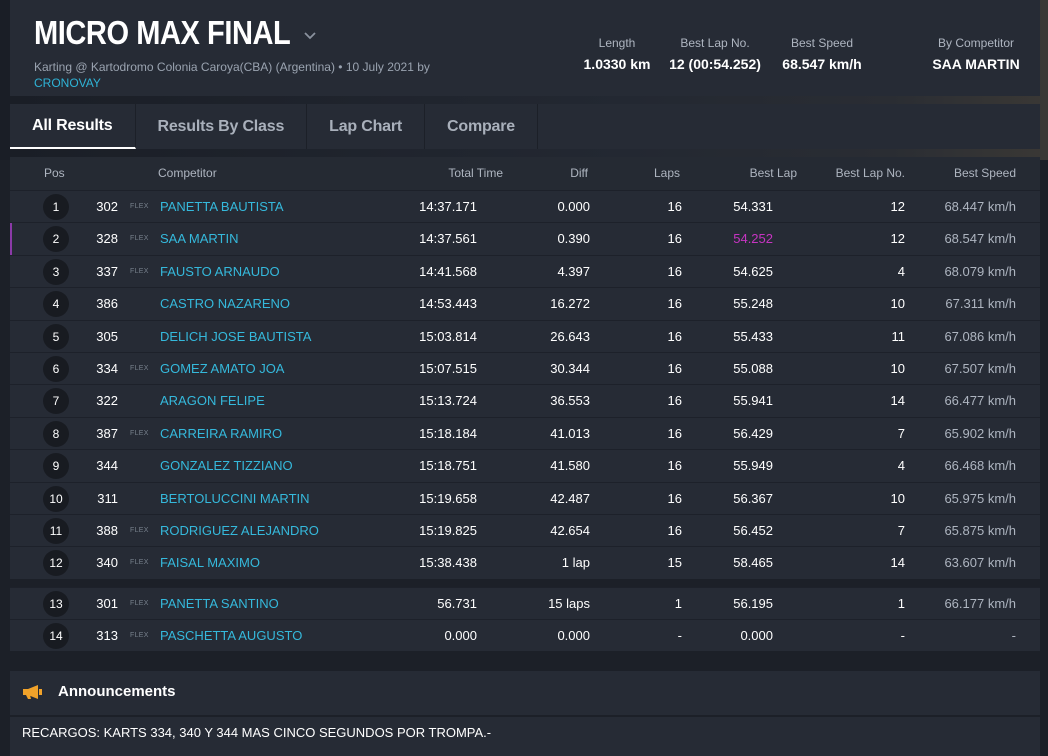 The width and height of the screenshot is (1048, 756). Describe the element at coordinates (901, 433) in the screenshot. I see `best-lap-no: 7` at that location.